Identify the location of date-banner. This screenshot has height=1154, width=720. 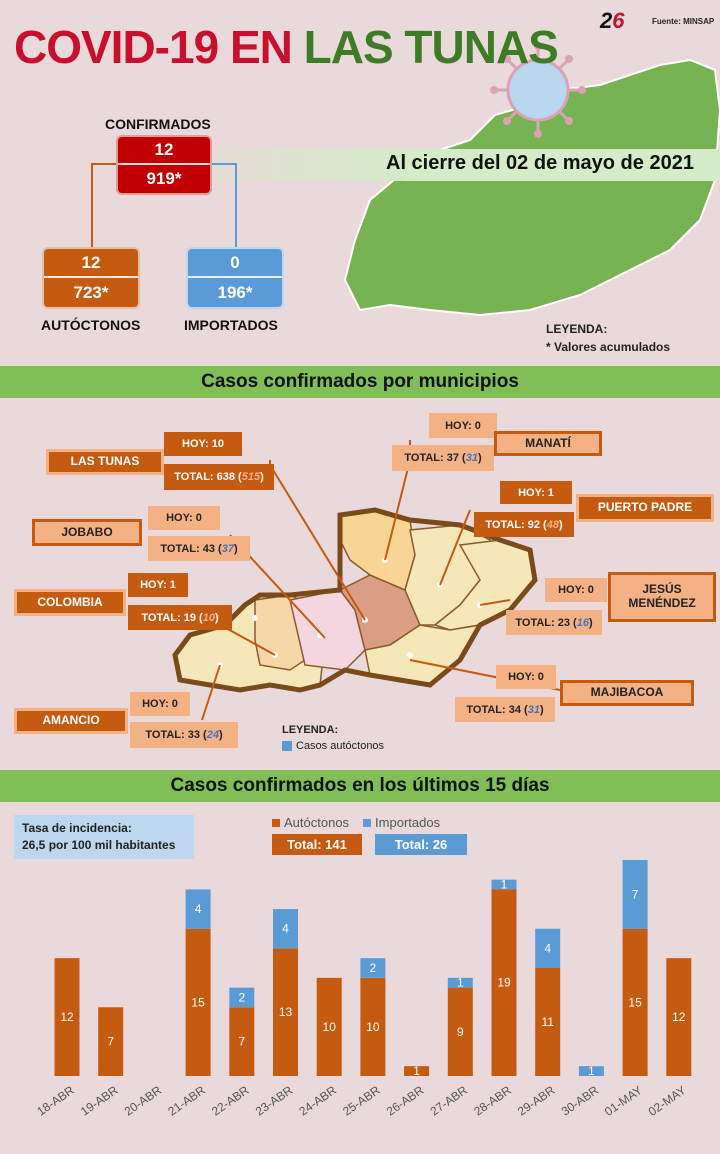
(466, 165).